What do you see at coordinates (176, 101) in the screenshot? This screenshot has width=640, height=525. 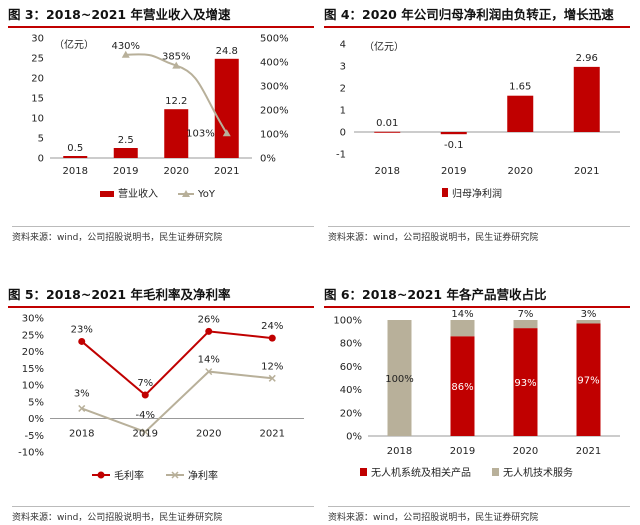 I see `data-label: 12.2` at bounding box center [176, 101].